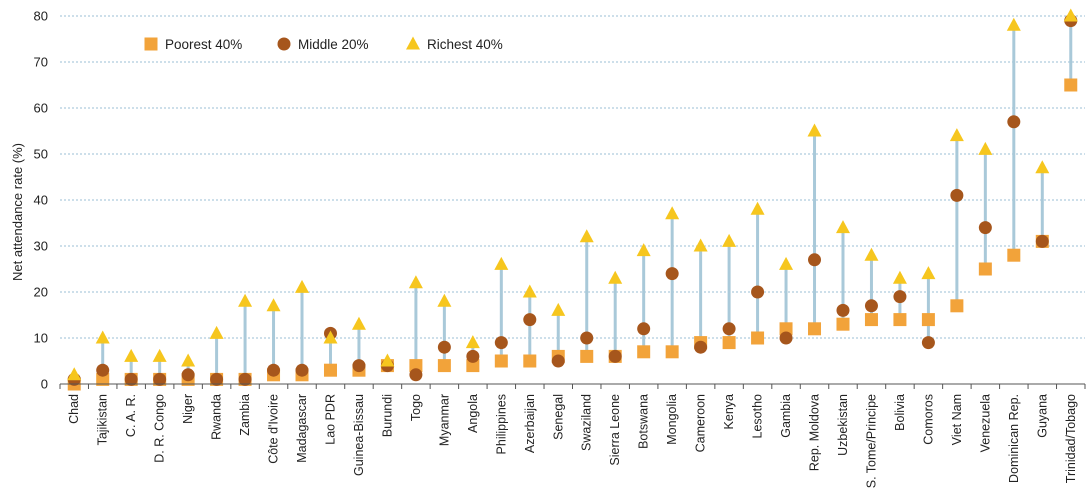 The height and width of the screenshot is (503, 1091). I want to click on category-label: Zambia, so click(245, 415).